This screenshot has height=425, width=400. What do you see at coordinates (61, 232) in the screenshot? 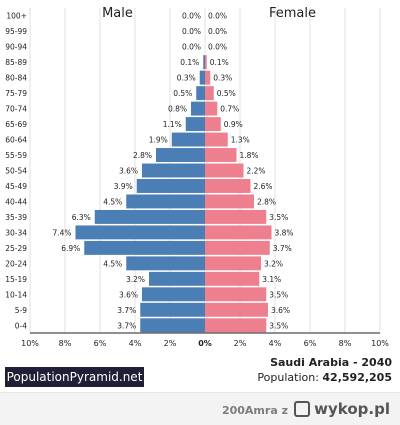
I see `male-value-label: 7.4%` at bounding box center [61, 232].